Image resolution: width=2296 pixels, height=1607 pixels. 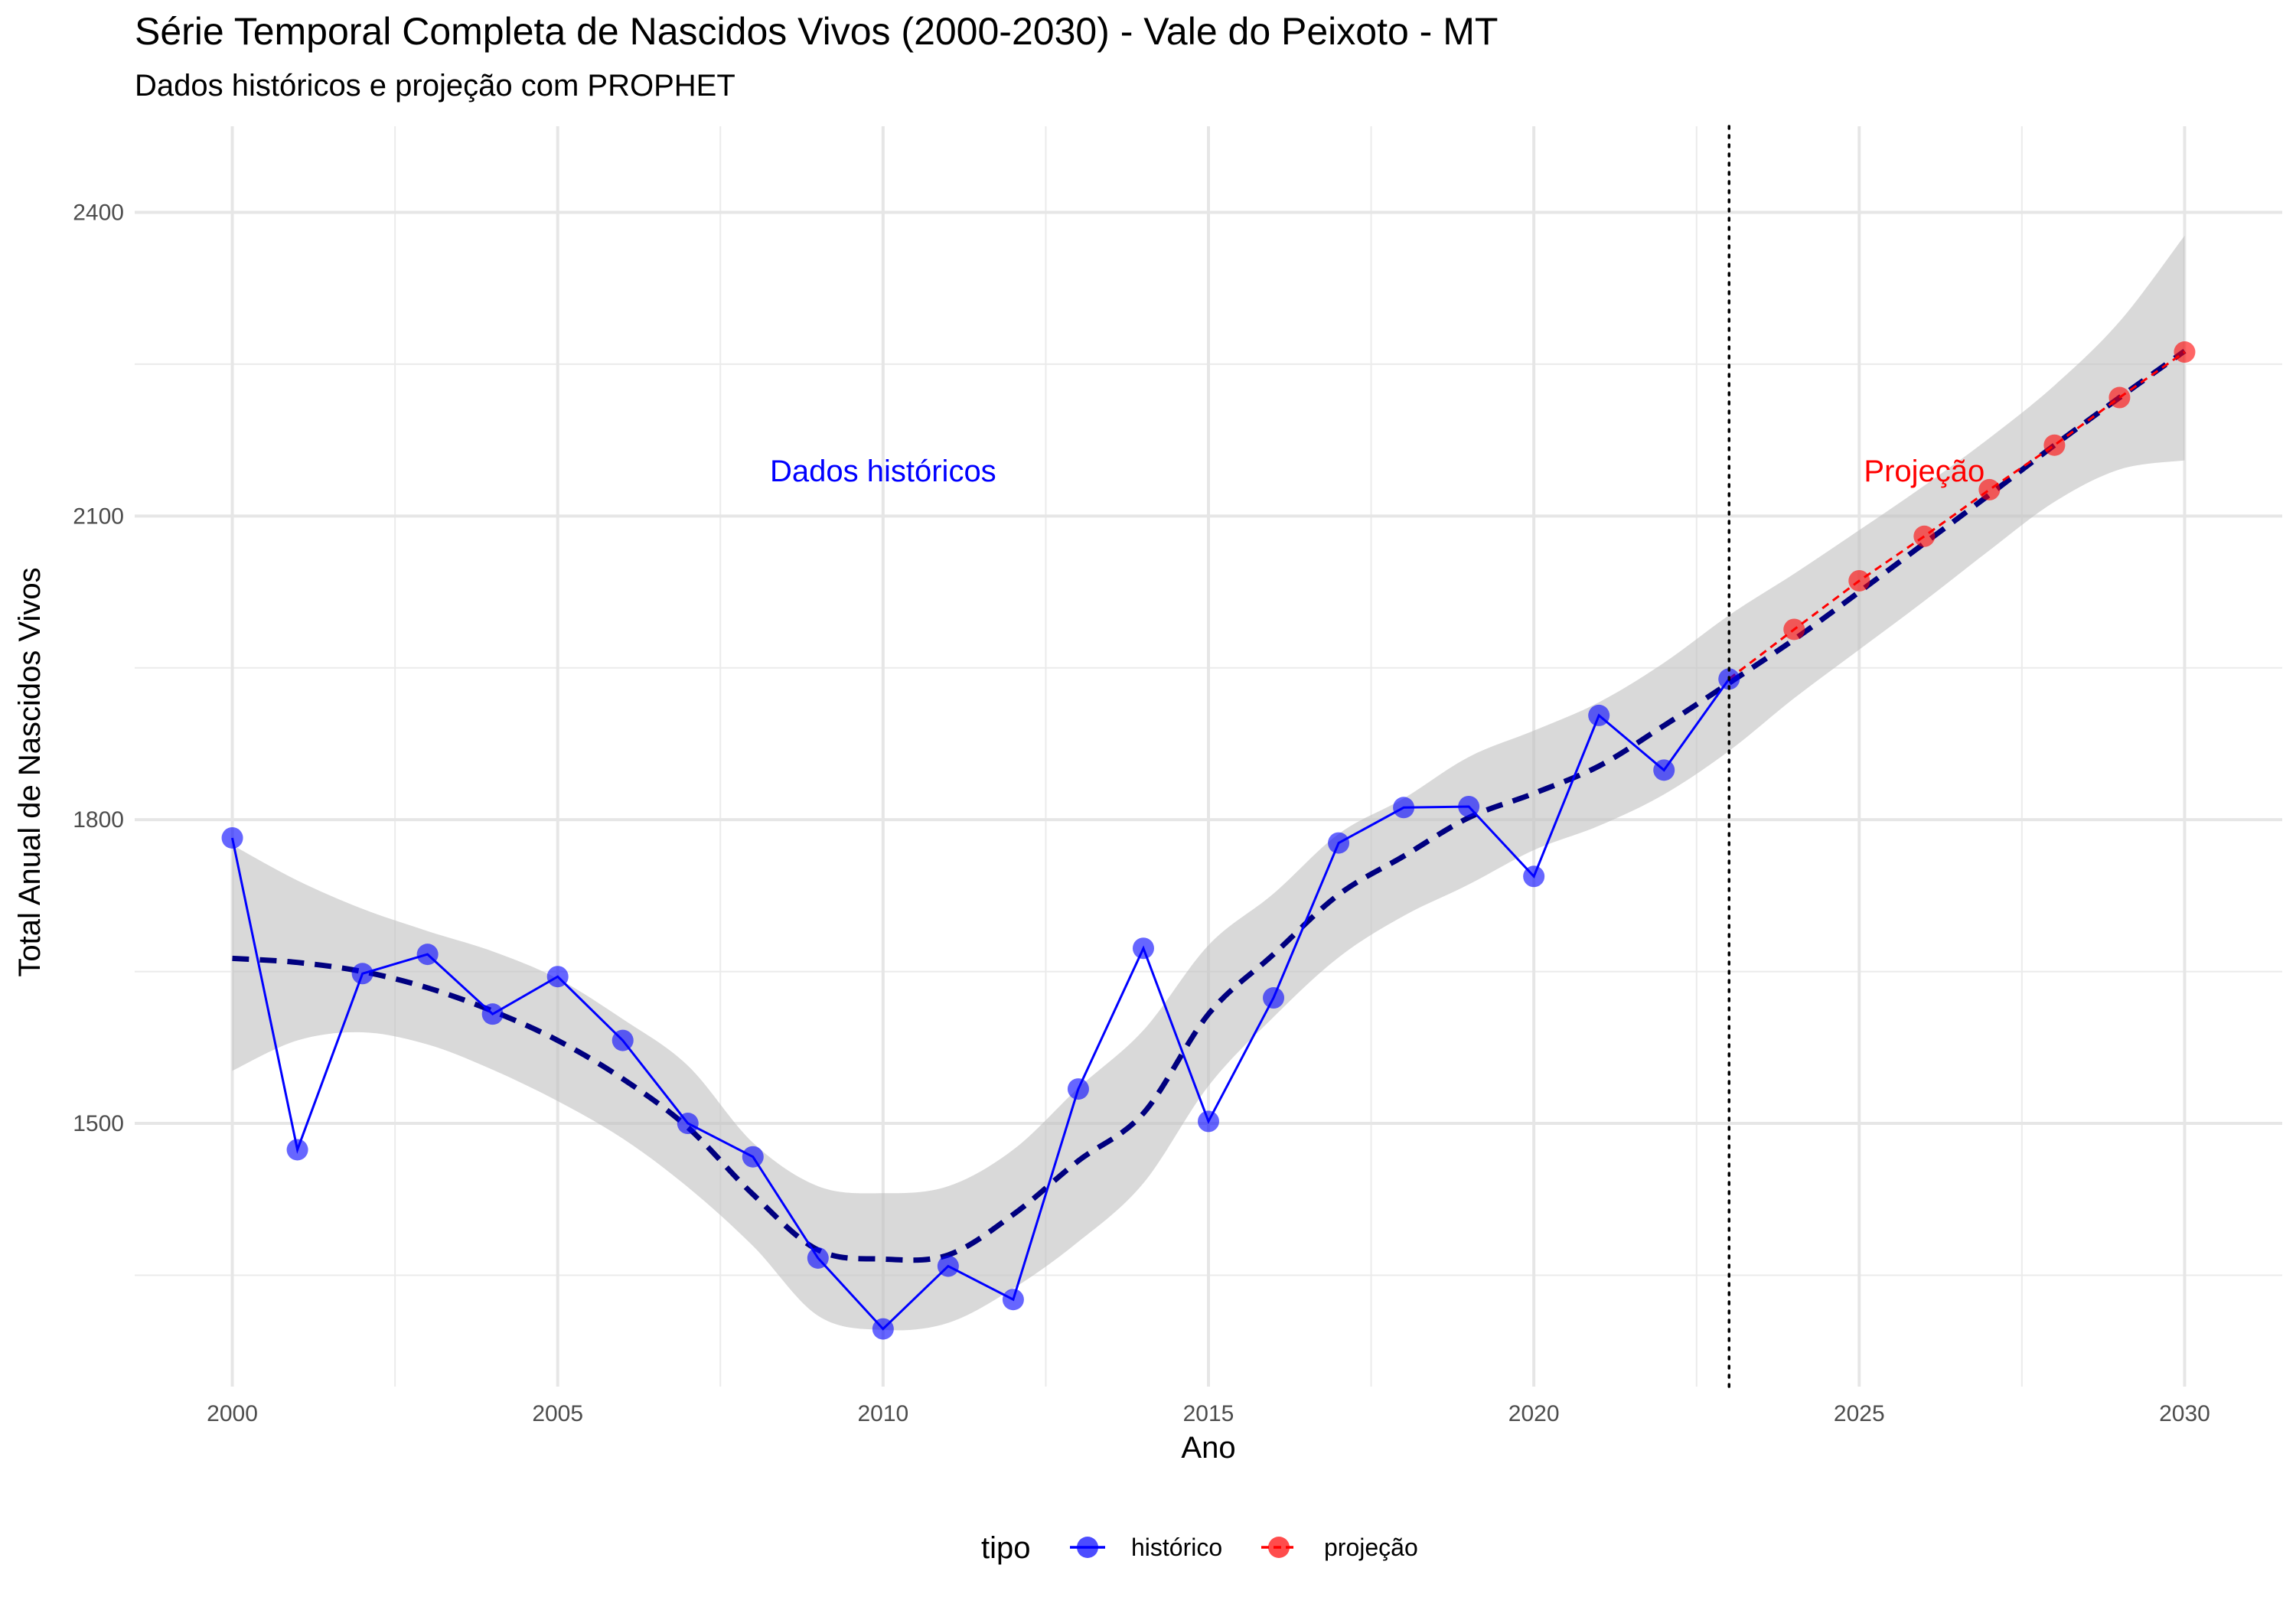 I want to click on data-point-histórico-2016, so click(x=1274, y=998).